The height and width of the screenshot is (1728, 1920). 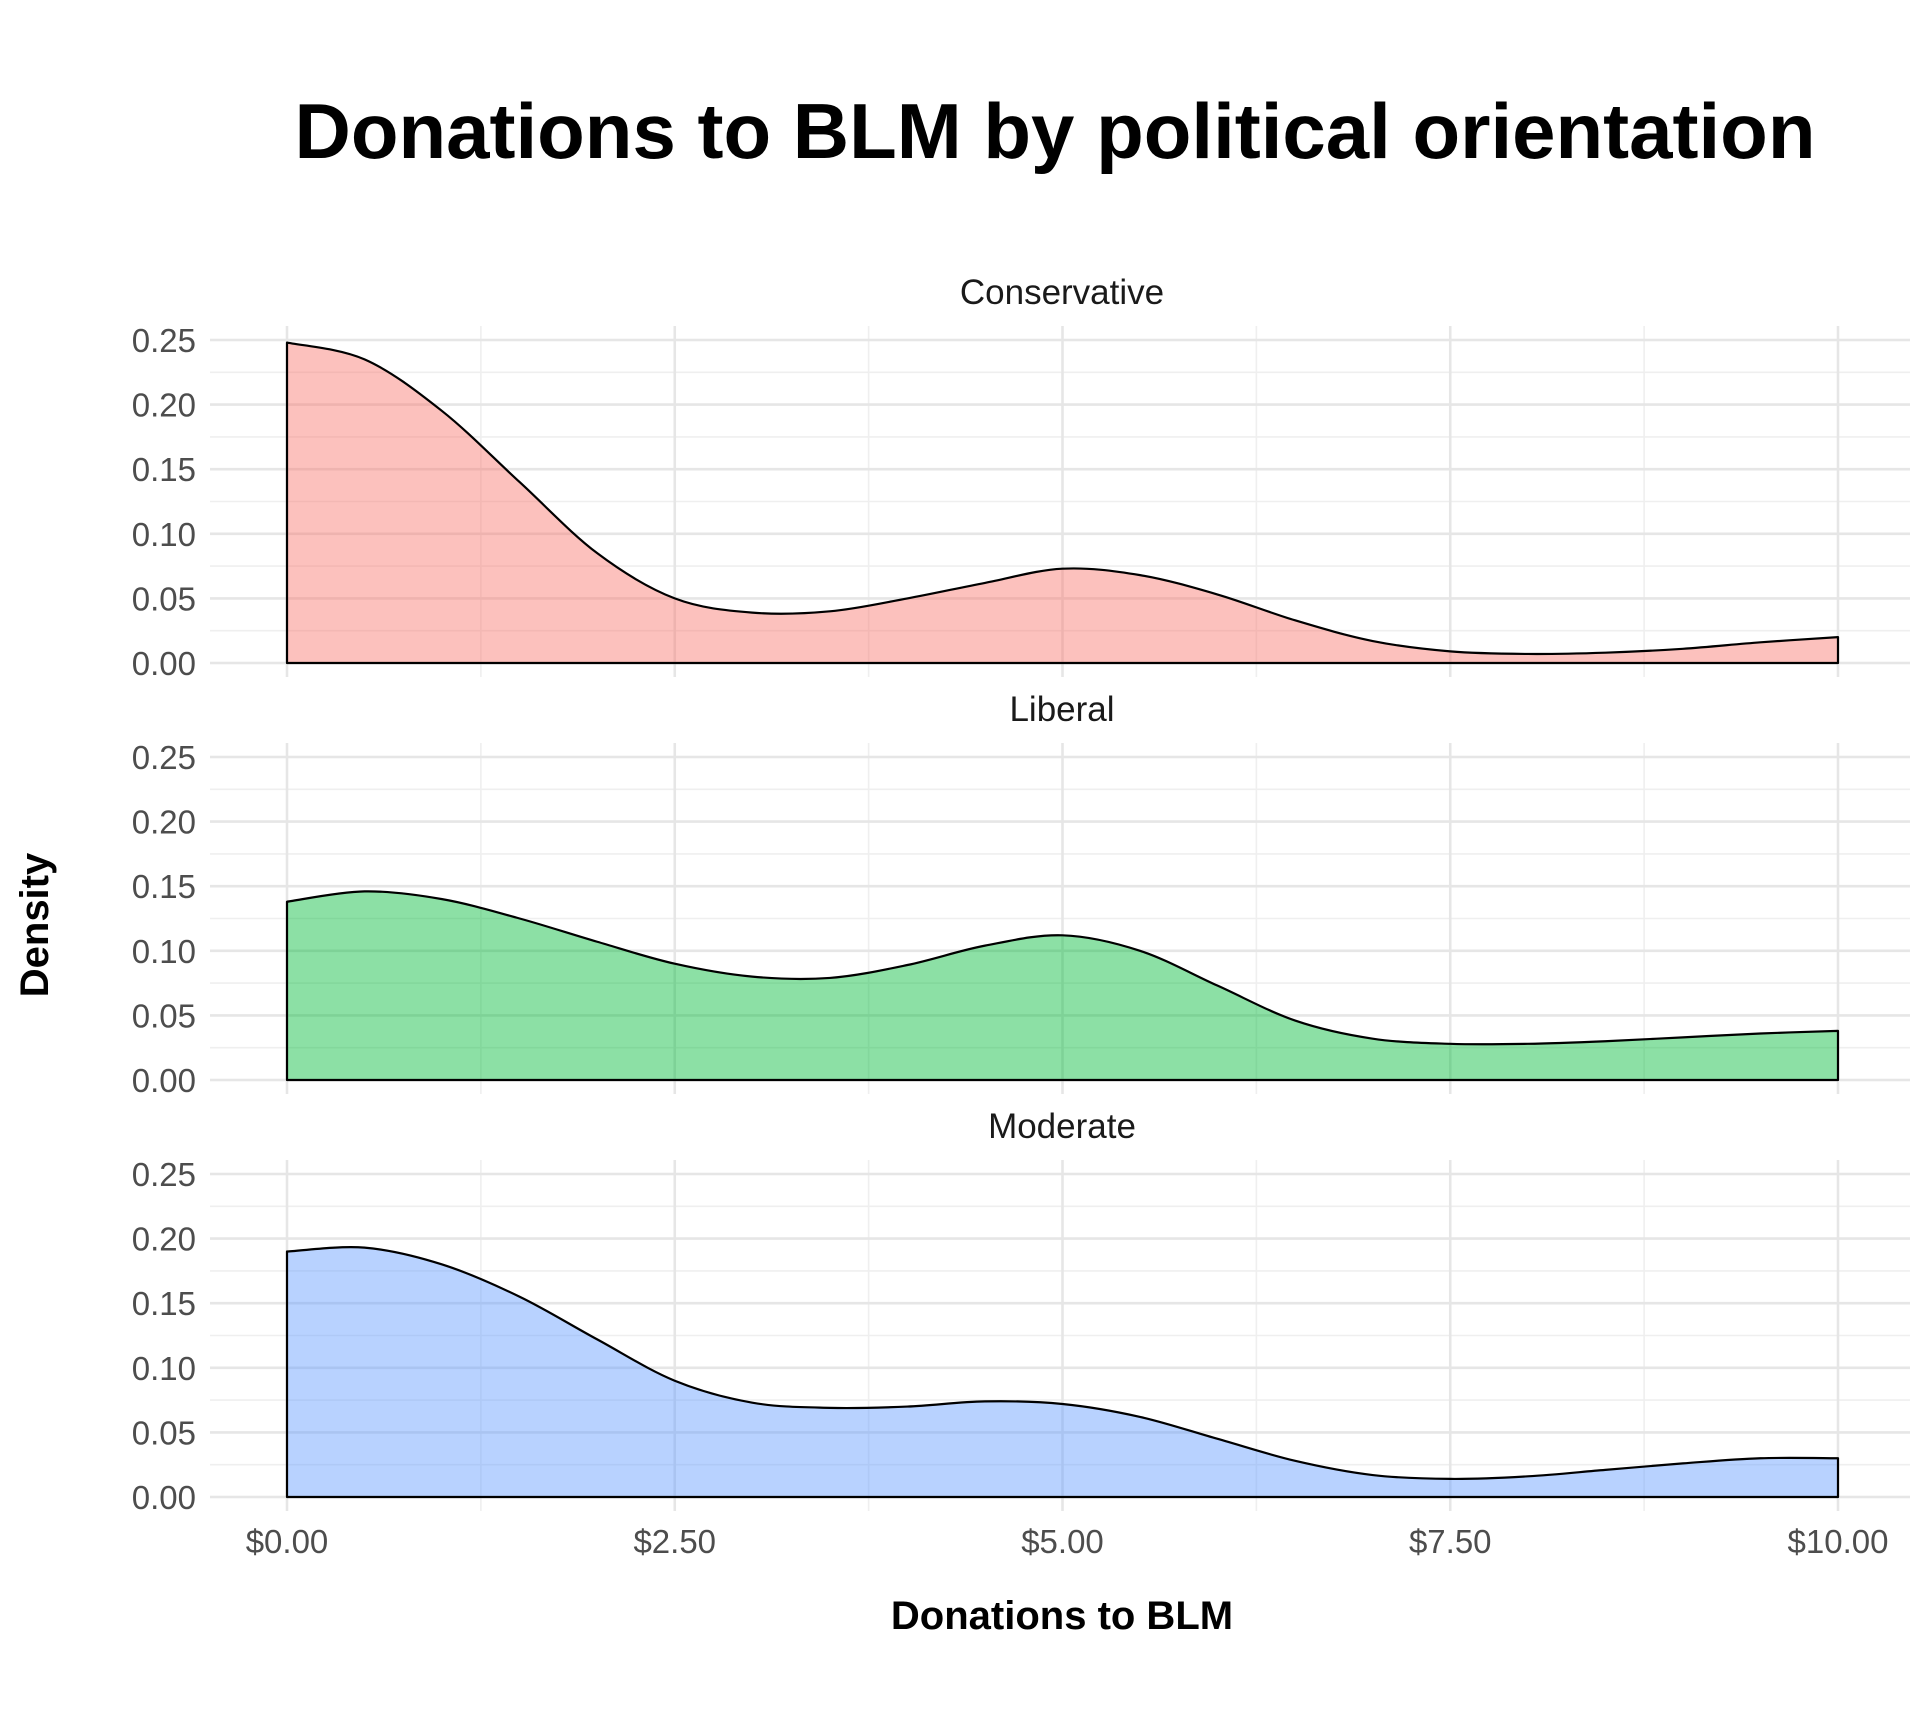 I want to click on facet-label-conservative: Conservative, so click(x=1062, y=292).